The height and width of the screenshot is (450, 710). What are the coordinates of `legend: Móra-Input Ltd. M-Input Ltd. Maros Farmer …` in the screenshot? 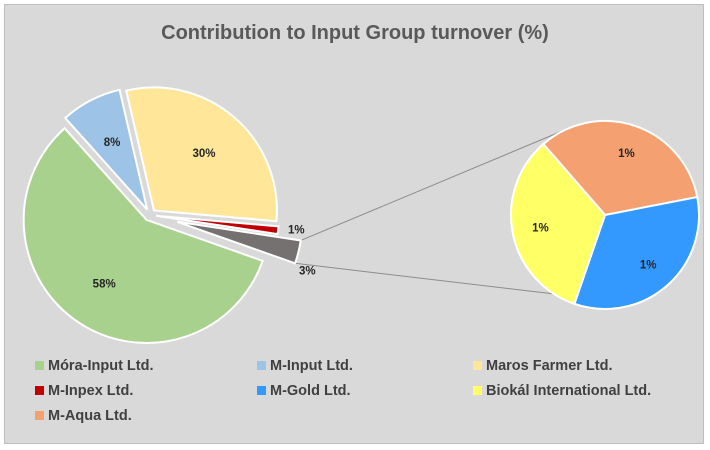 It's located at (343, 391).